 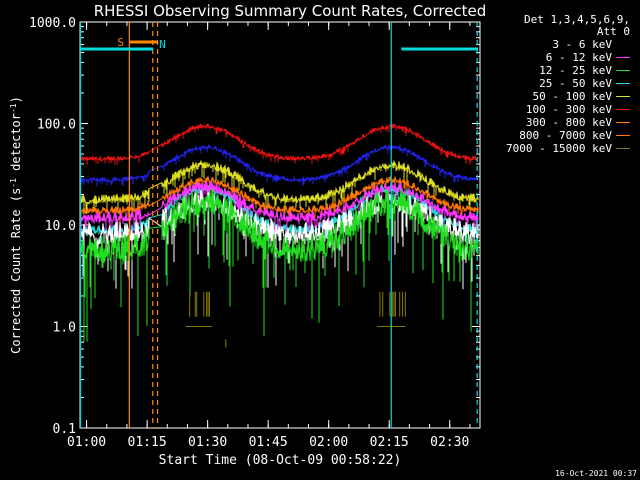 I want to click on legend-label: 25 - 50 keV, so click(x=575, y=83).